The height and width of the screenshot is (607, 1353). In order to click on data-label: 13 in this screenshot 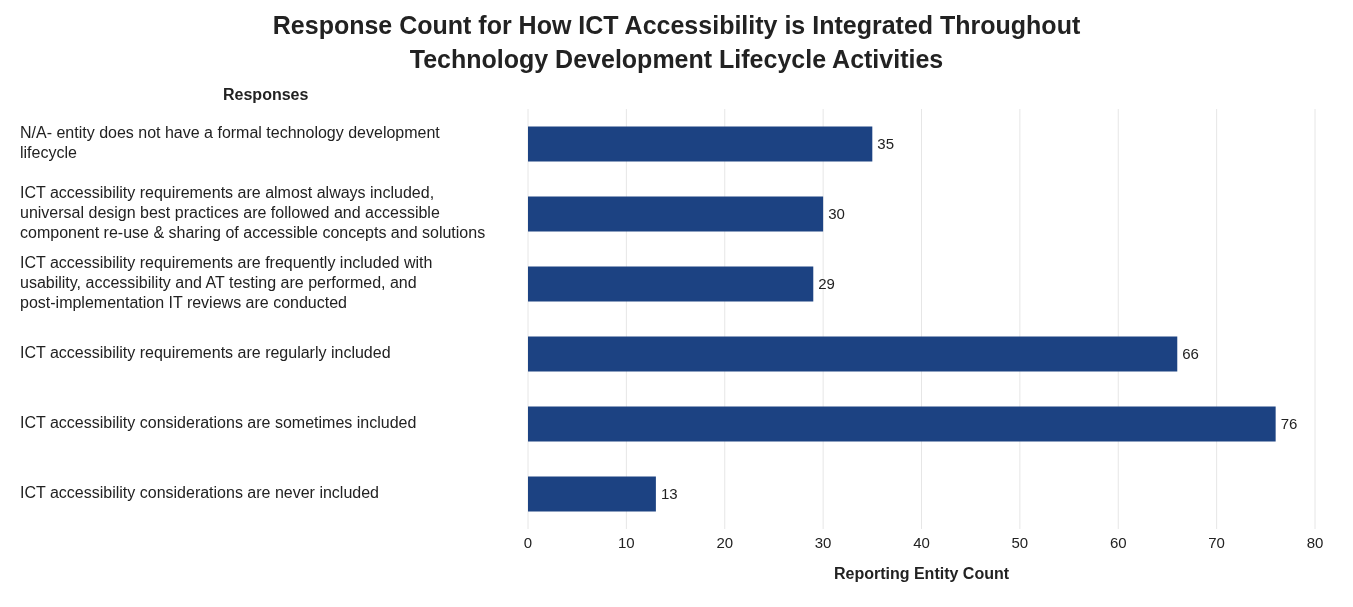, I will do `click(669, 494)`.